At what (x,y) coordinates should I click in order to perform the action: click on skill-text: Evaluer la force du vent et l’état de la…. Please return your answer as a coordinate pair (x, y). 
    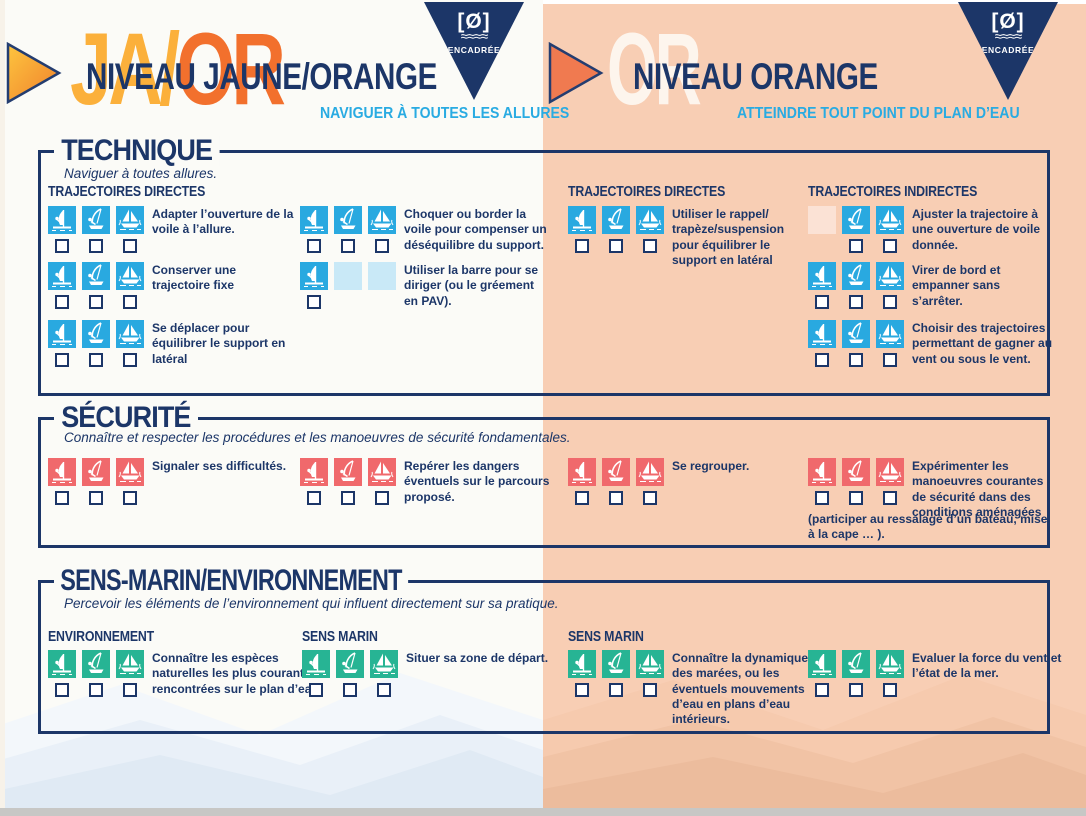
    Looking at the image, I should click on (987, 666).